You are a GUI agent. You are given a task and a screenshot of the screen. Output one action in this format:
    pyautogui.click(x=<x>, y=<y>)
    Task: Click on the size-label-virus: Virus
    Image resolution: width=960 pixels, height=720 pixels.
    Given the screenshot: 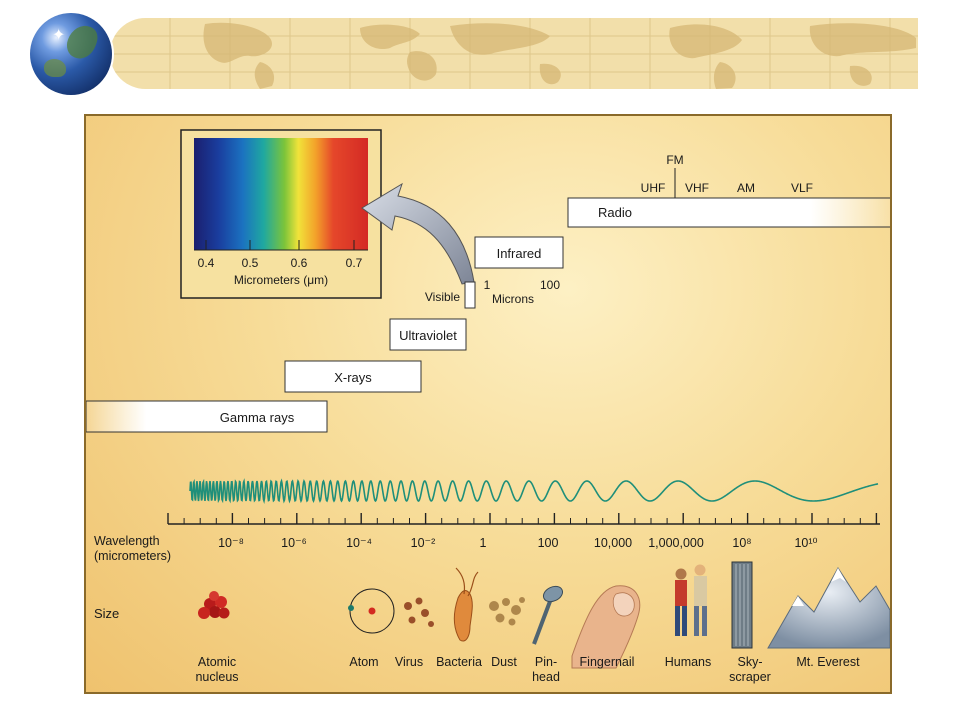 What is the action you would take?
    pyautogui.click(x=409, y=662)
    